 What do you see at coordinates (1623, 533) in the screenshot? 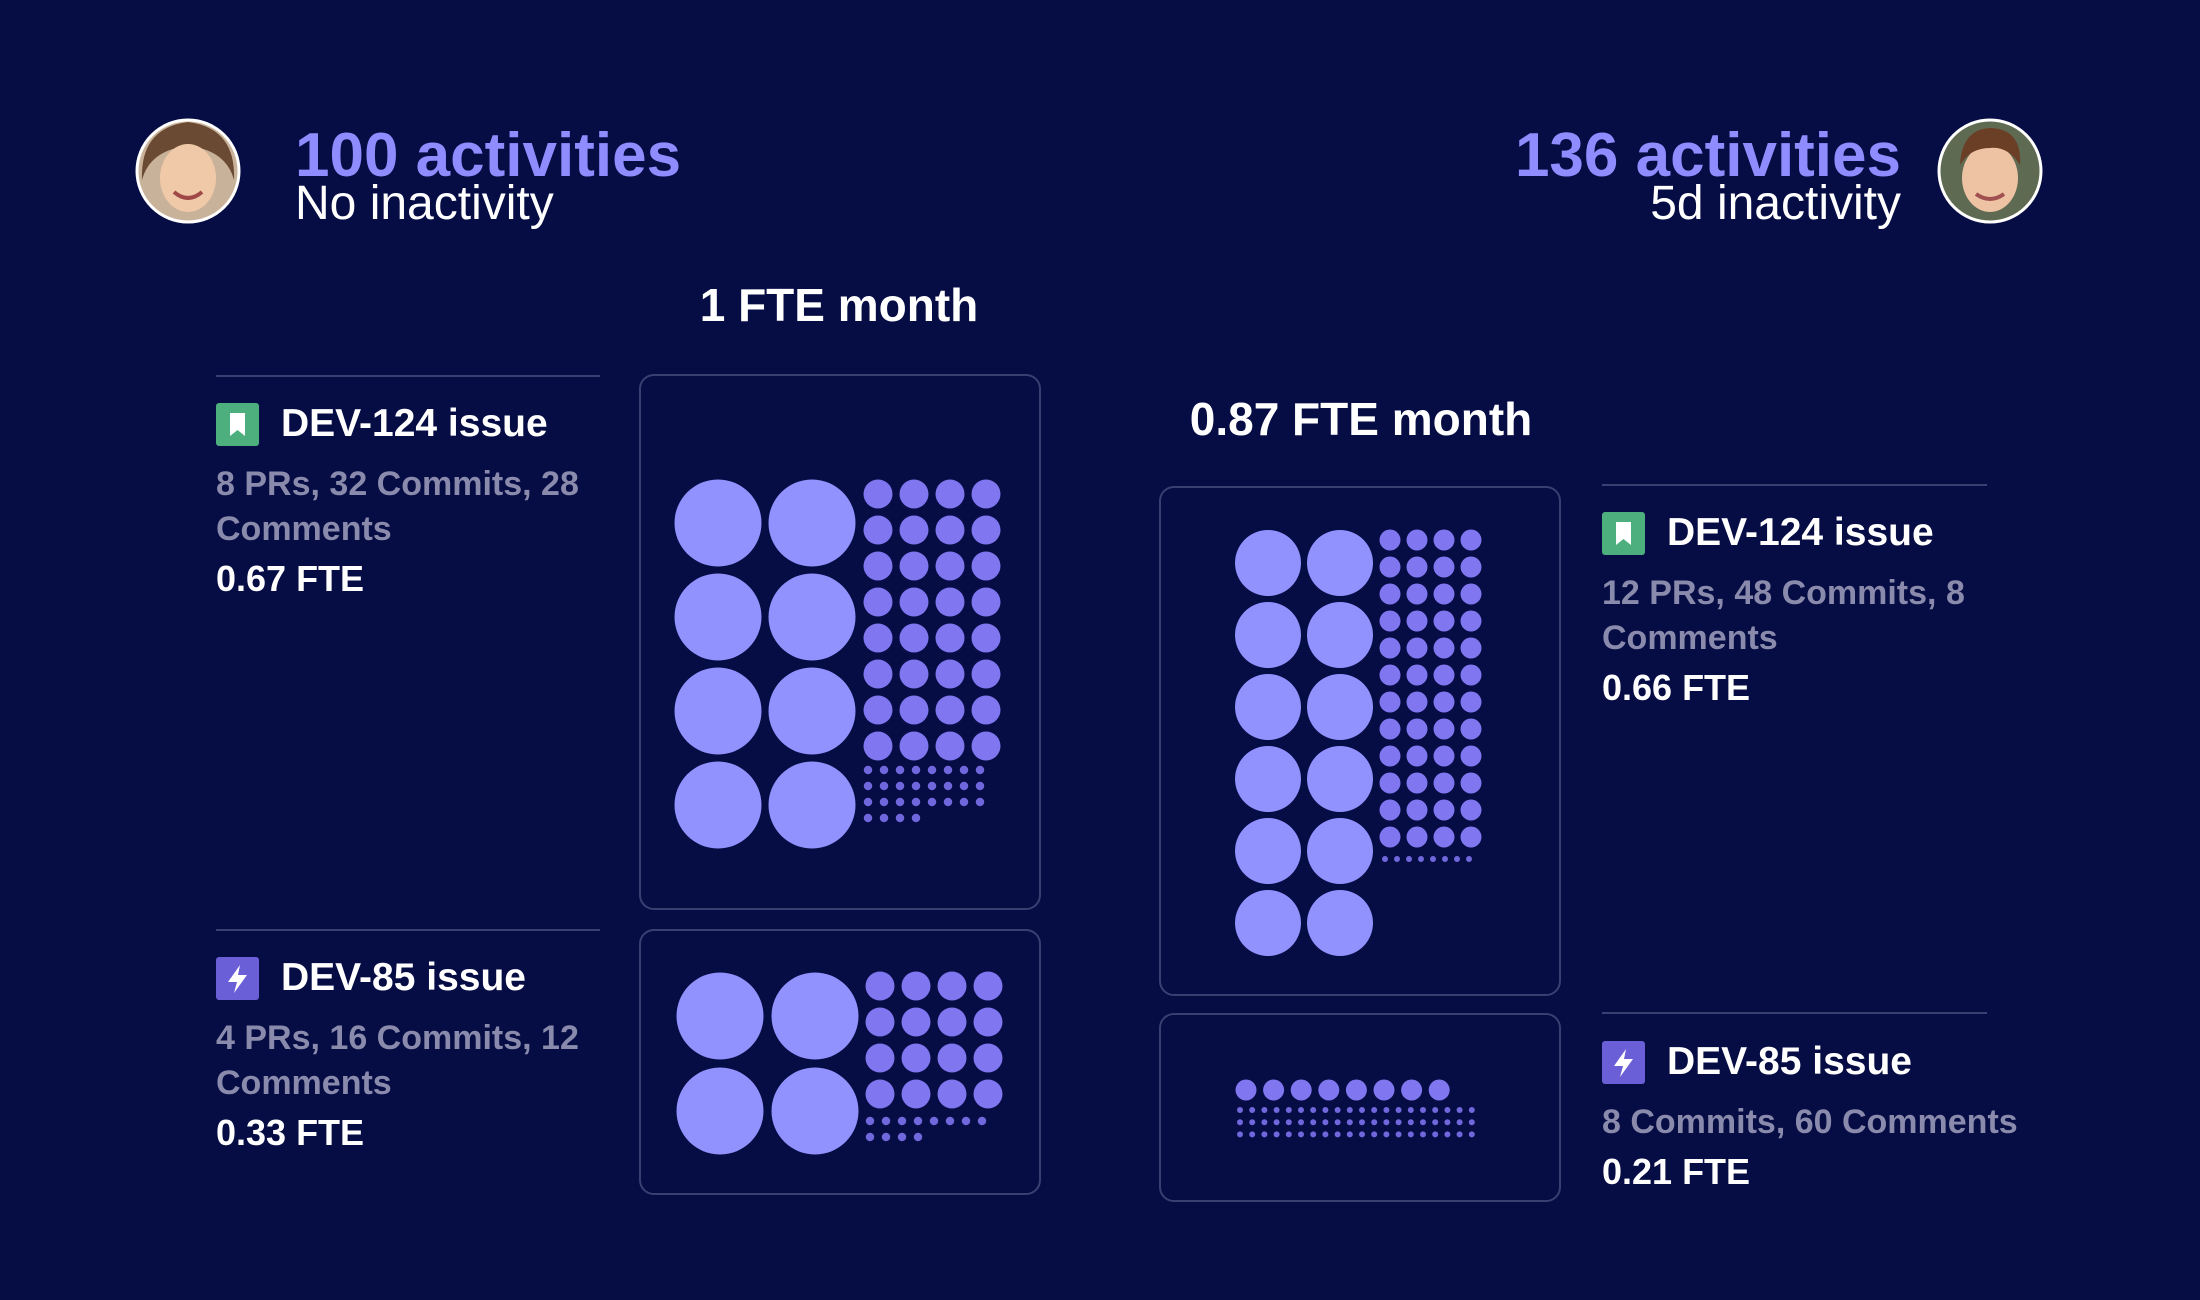
I see `issue-icon` at bounding box center [1623, 533].